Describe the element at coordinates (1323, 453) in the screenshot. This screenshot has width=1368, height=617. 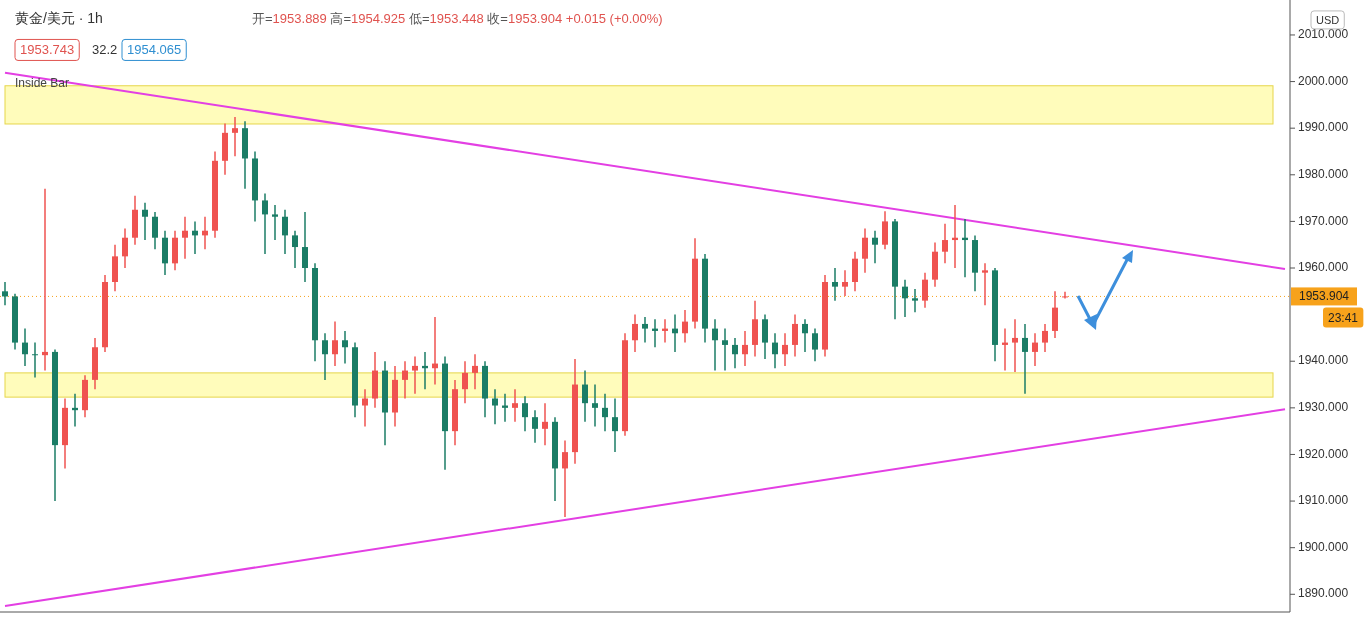
I see `y-tick-label: 1920.000` at that location.